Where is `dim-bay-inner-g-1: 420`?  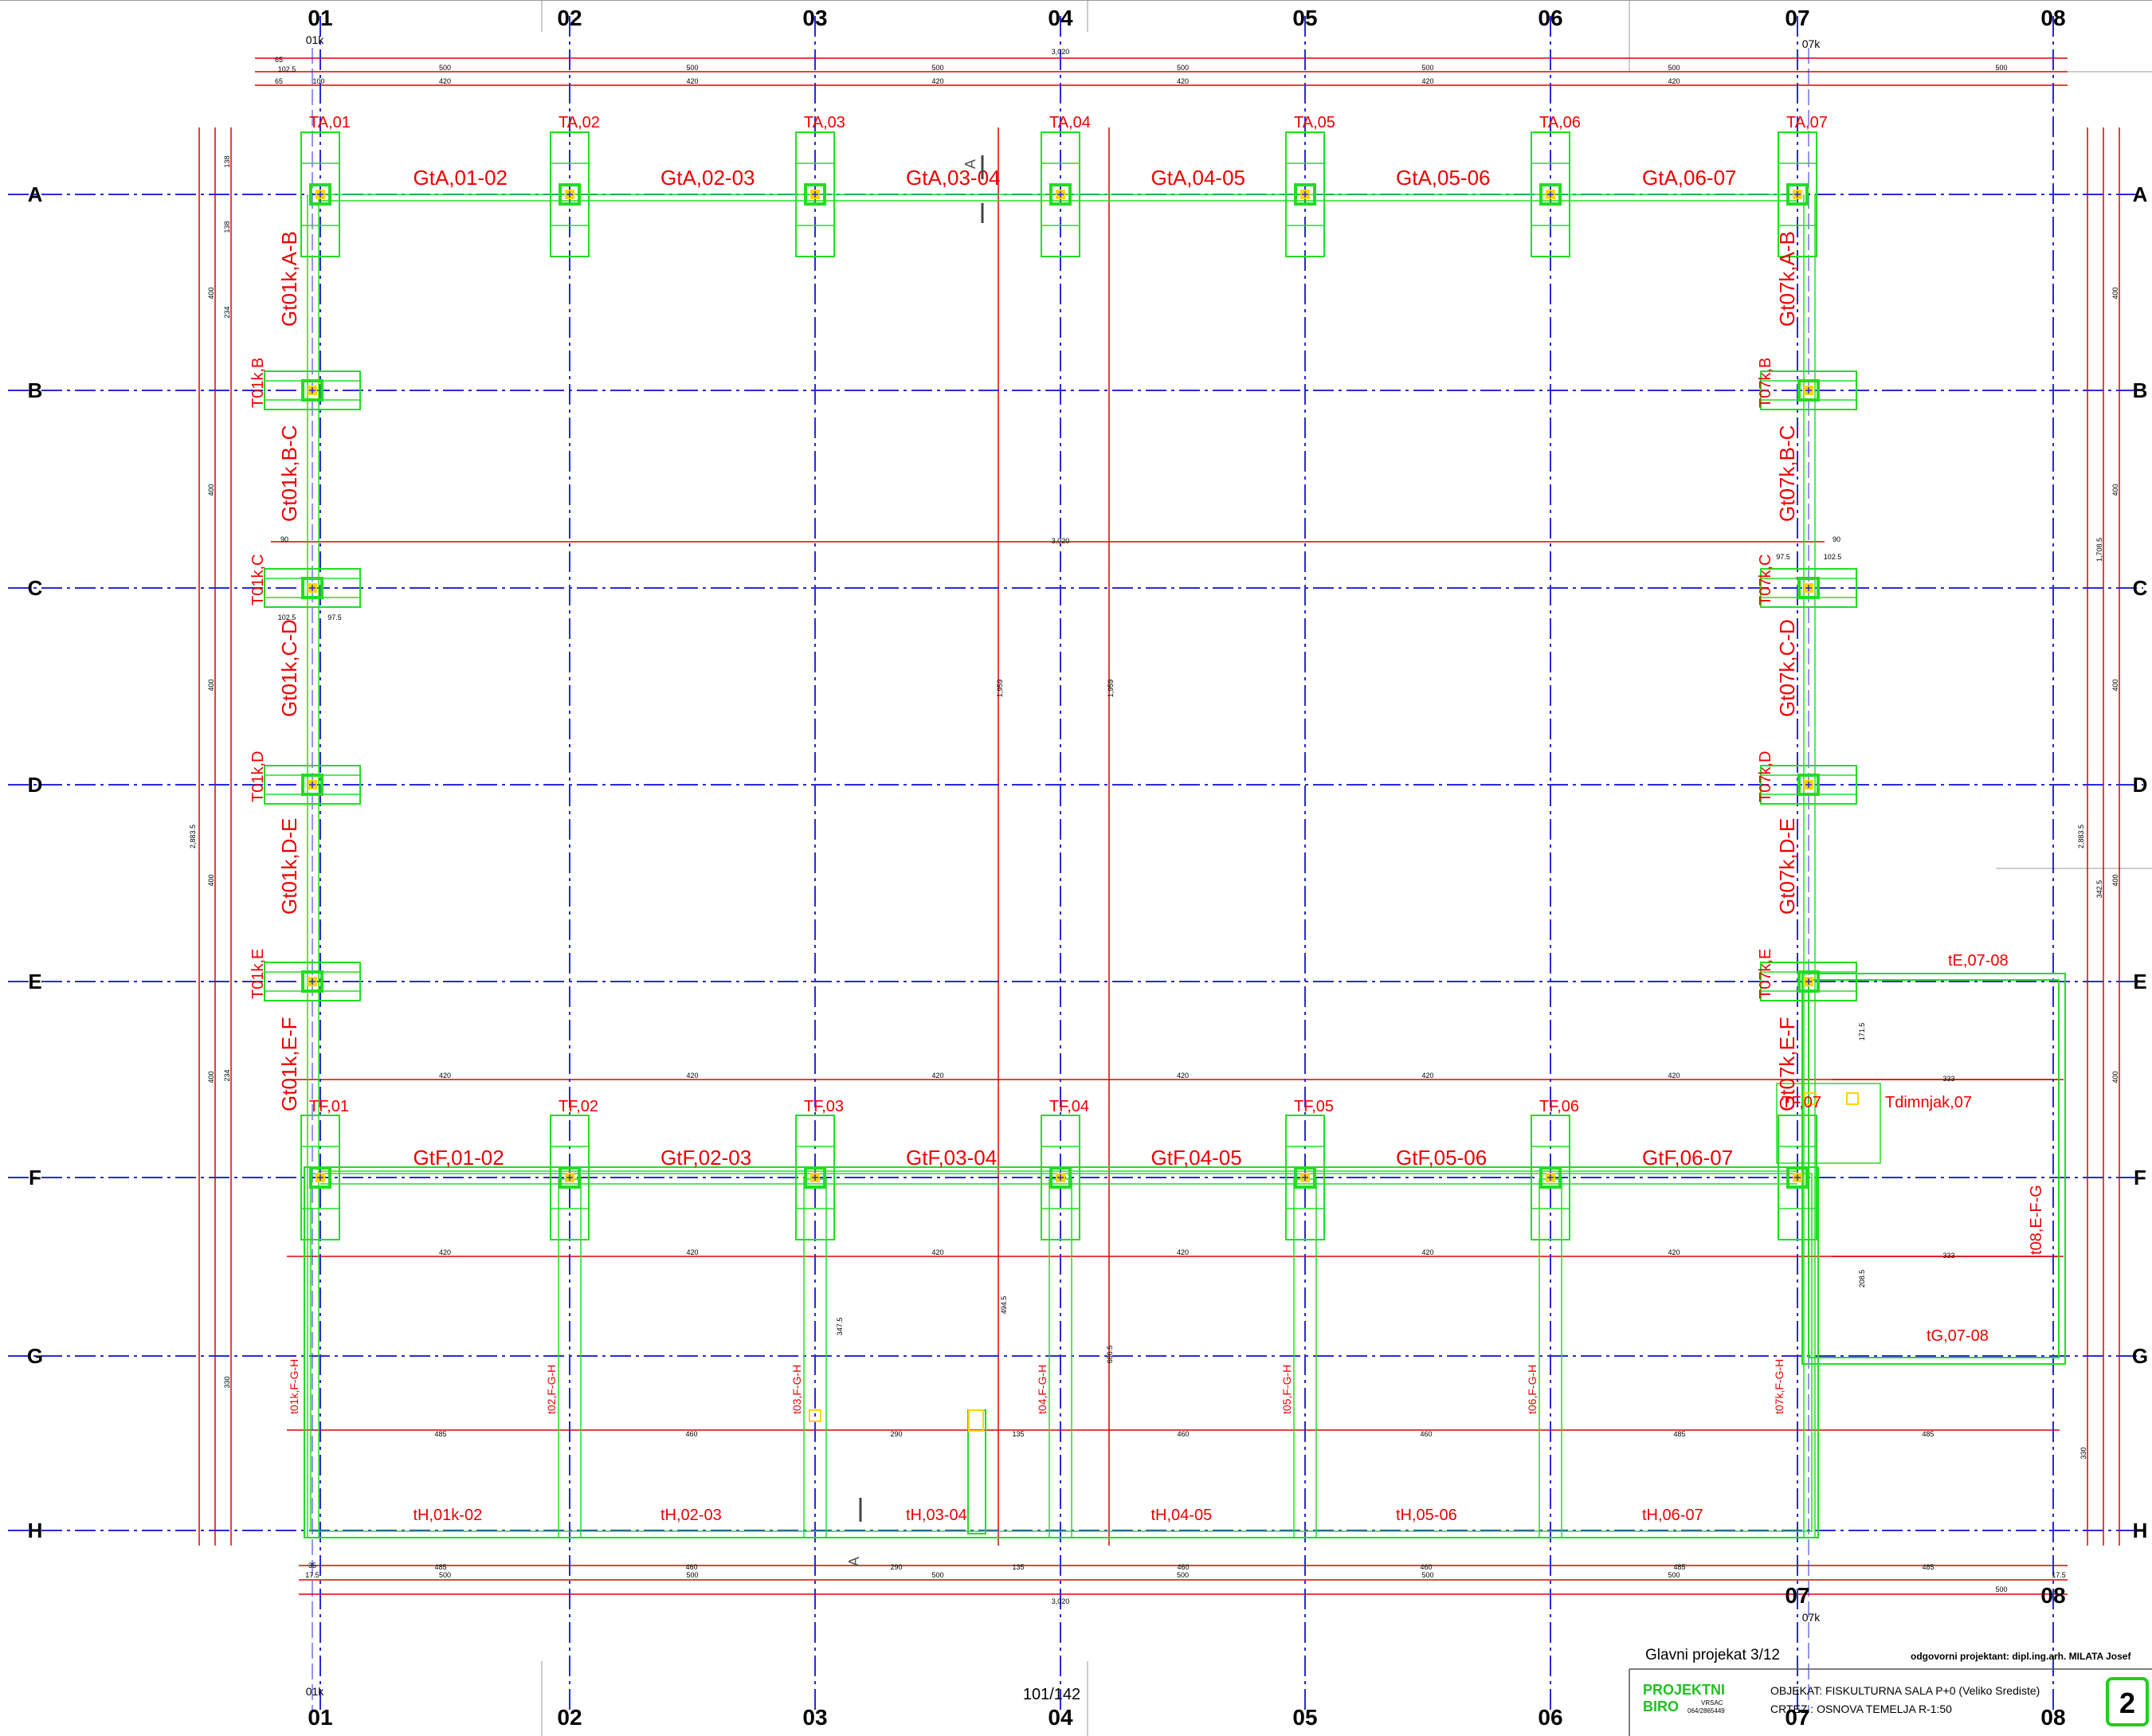 dim-bay-inner-g-1: 420 is located at coordinates (692, 1252).